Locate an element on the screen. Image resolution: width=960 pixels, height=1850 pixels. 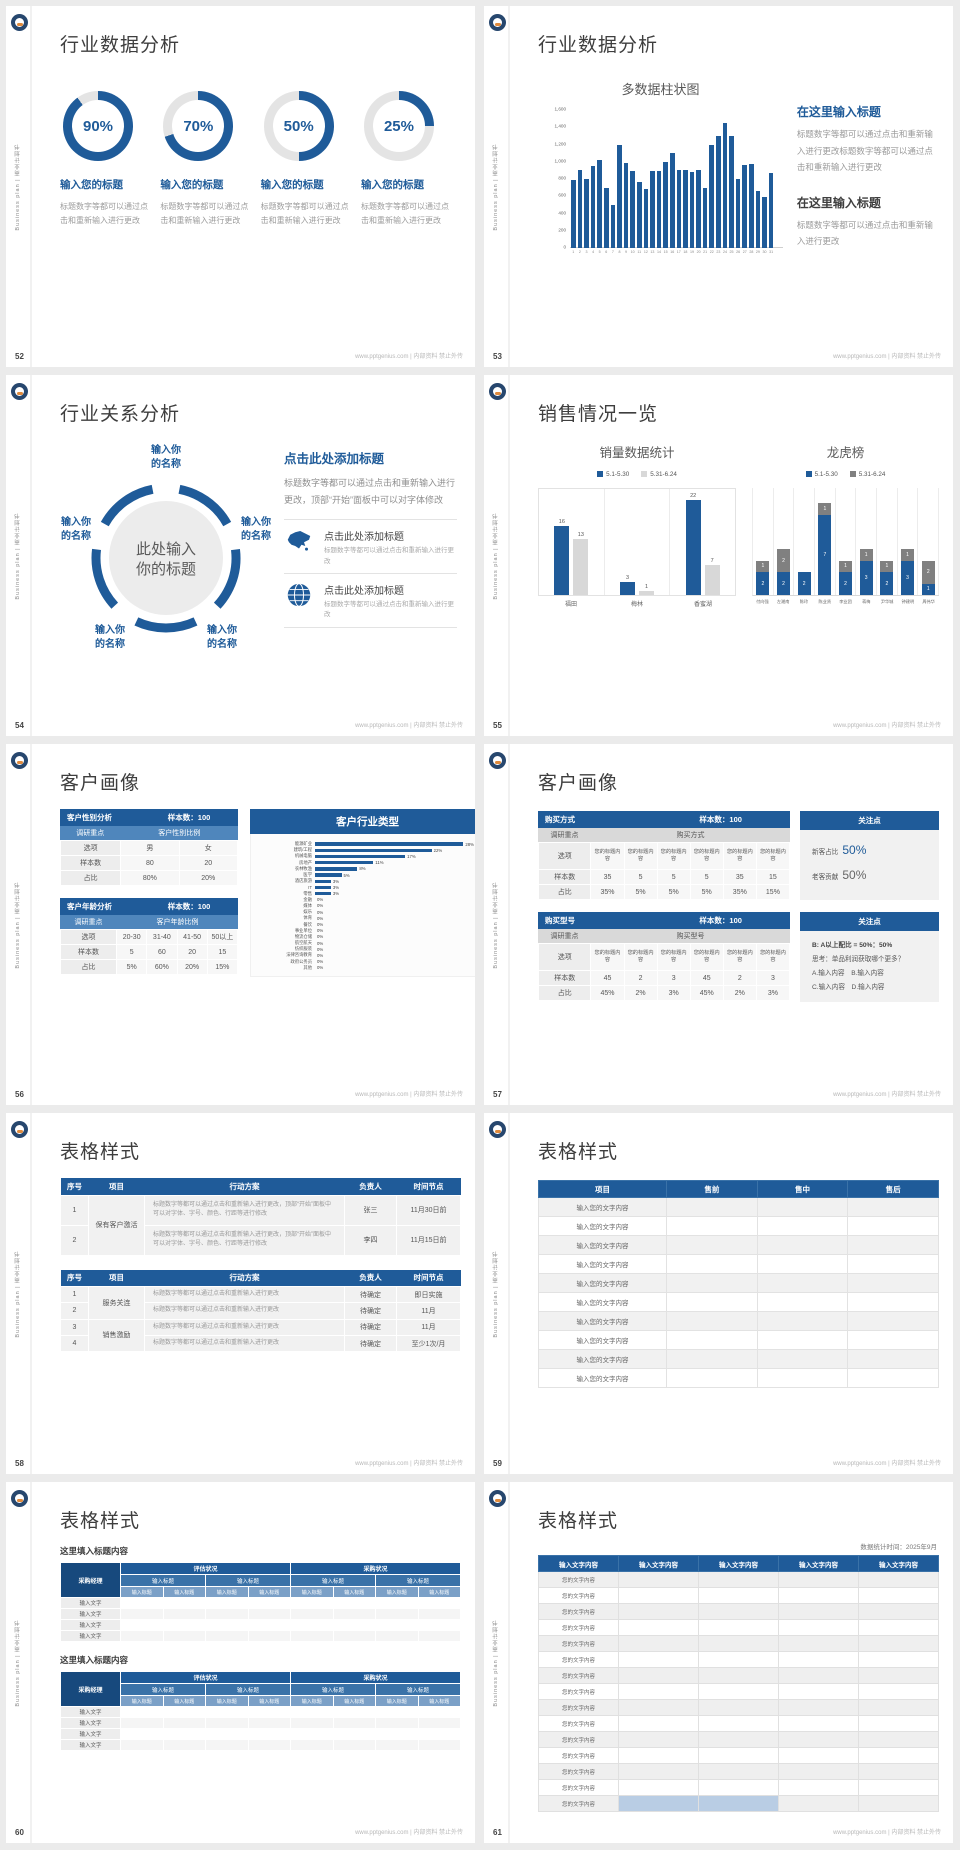
relation-diagram-graphic: 此处输入 你的标题 is located at coordinates (166, 558).